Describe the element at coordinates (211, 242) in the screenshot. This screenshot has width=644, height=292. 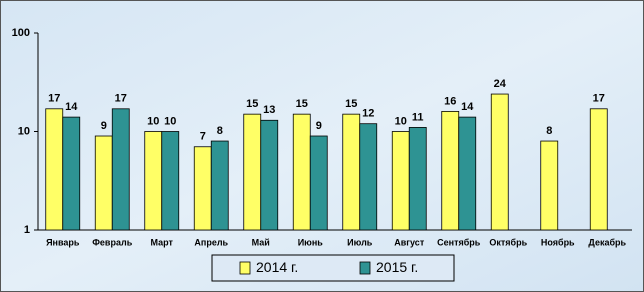
I see `x-tick-label: Апрель` at that location.